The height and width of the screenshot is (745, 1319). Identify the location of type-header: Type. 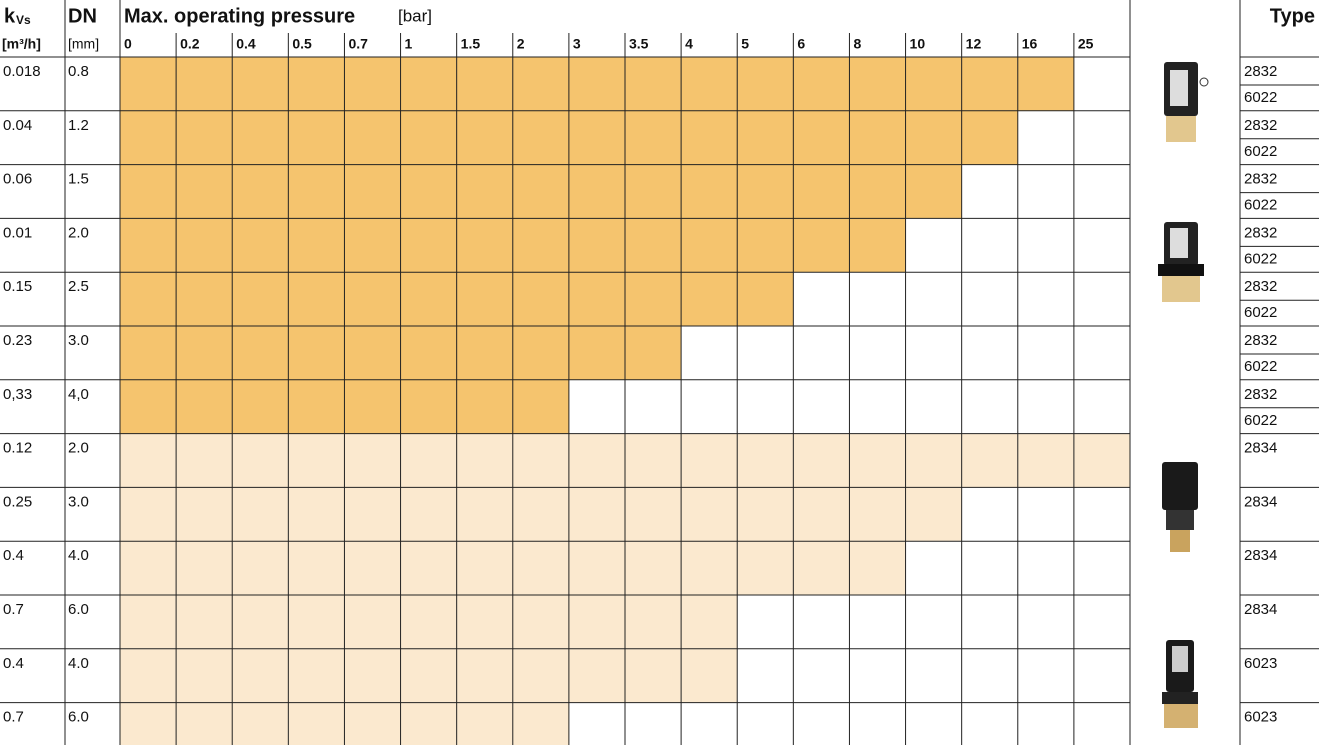
(1292, 16).